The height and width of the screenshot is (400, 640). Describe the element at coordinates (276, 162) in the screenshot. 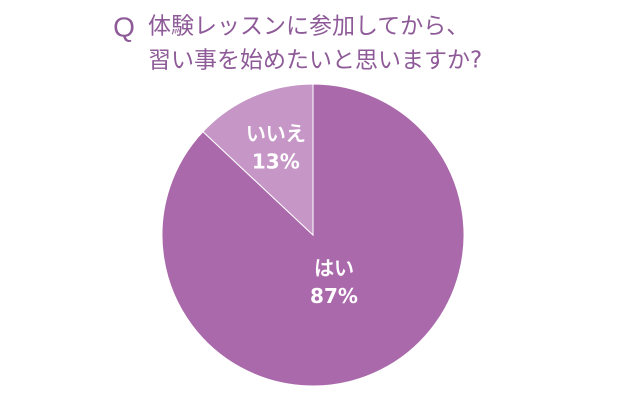

I see `value-label: 13%` at that location.